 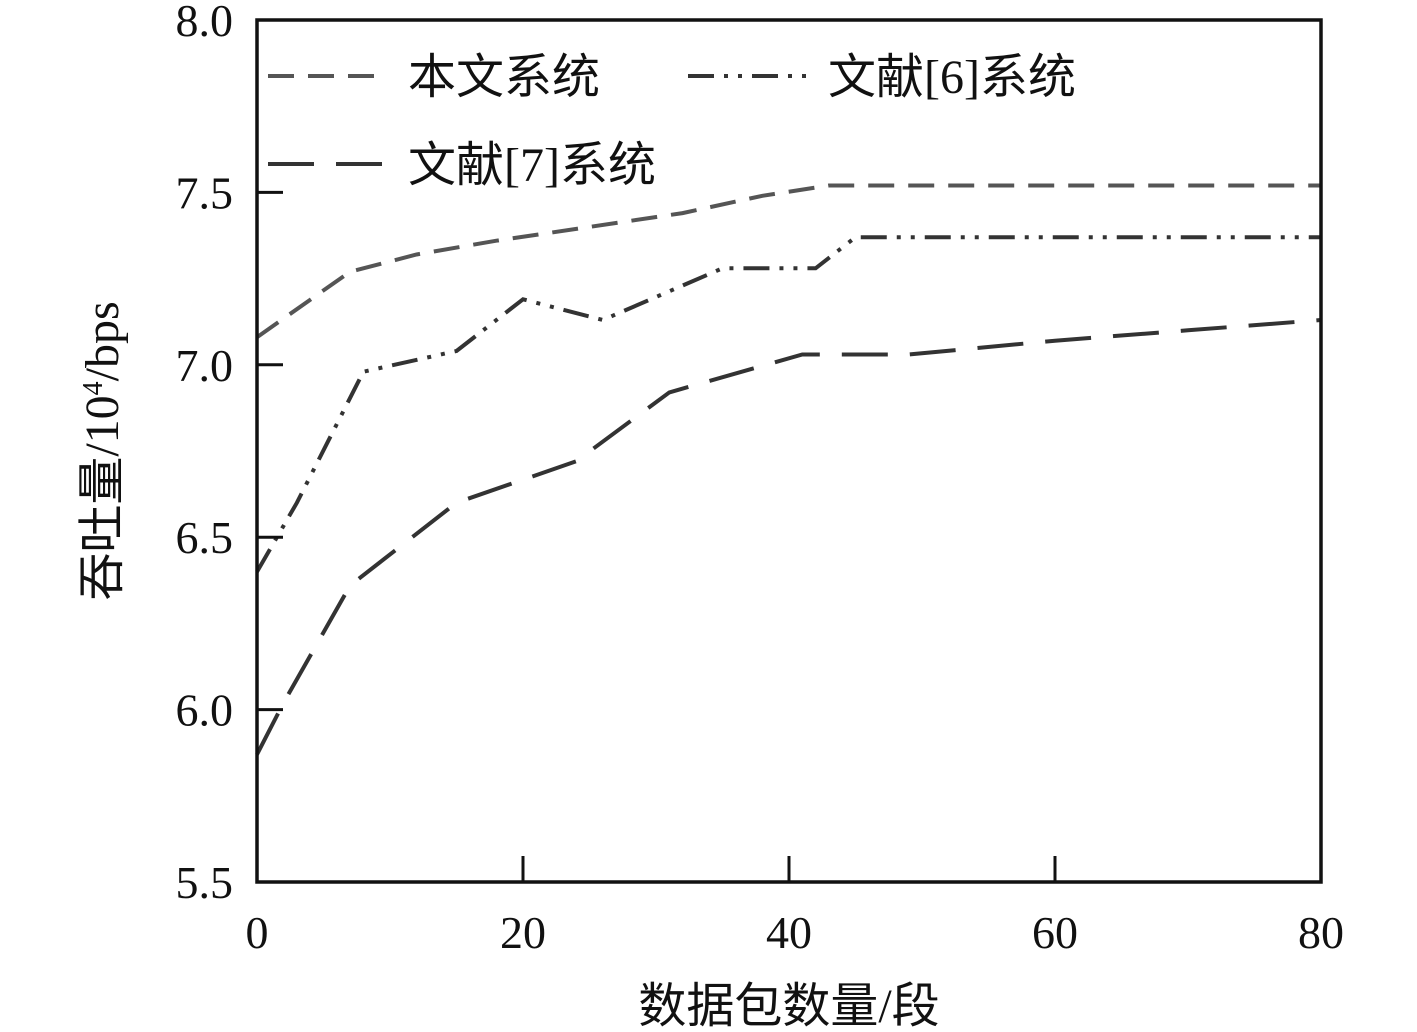 What do you see at coordinates (788, 1006) in the screenshot?
I see `x-axis-title: 数据包数量/段` at bounding box center [788, 1006].